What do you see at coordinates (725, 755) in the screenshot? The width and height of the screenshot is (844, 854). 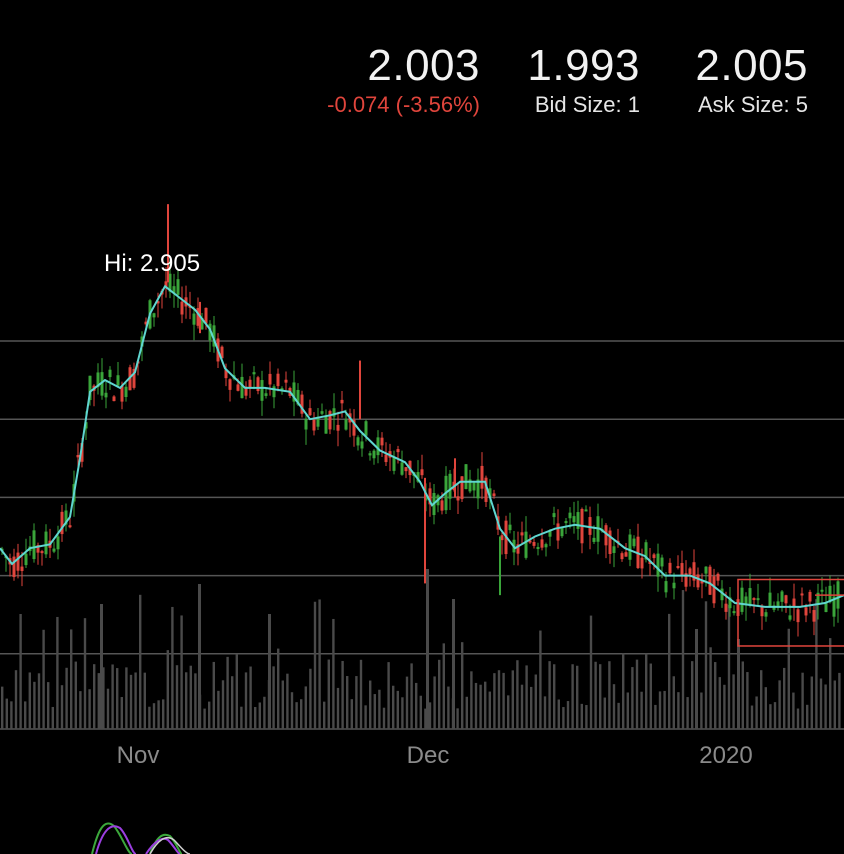 I see `x-tick-2: 2020` at bounding box center [725, 755].